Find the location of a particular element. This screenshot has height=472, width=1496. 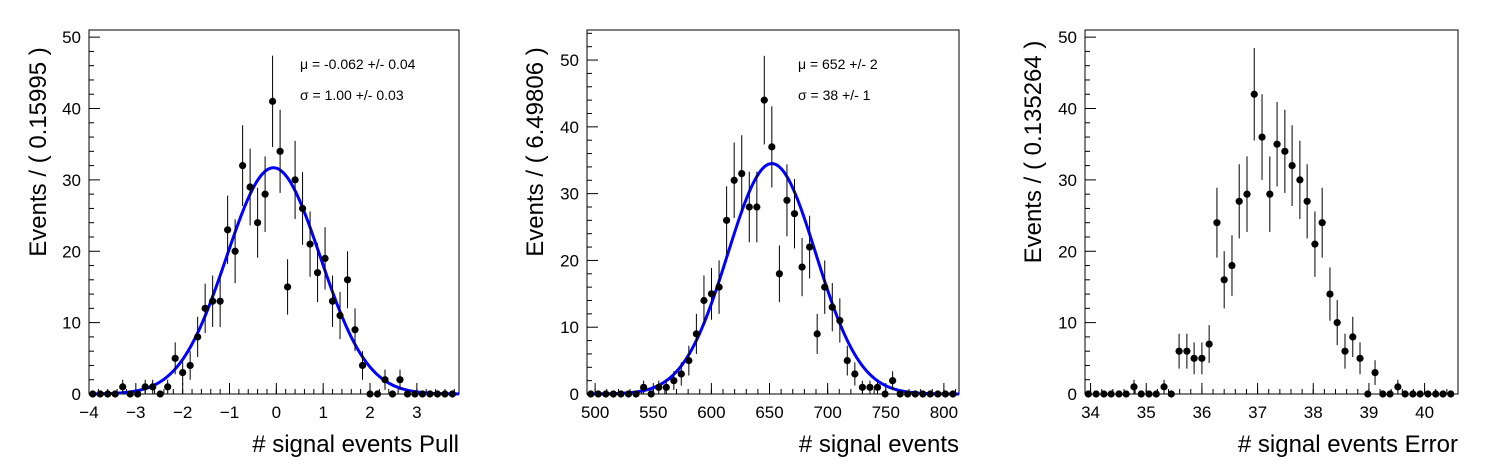

fit-curve is located at coordinates (274, 281).